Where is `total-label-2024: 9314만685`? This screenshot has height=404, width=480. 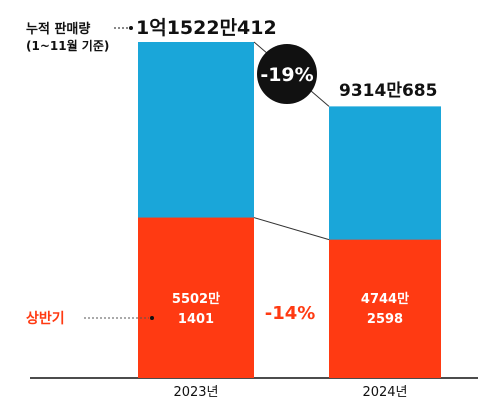 total-label-2024: 9314만685 is located at coordinates (388, 91).